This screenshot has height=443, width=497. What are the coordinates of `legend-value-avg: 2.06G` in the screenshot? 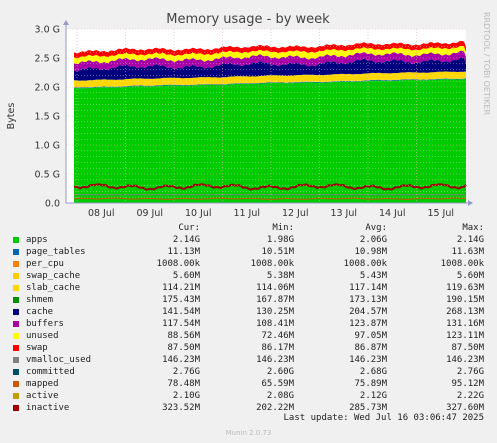 It's located at (373, 240).